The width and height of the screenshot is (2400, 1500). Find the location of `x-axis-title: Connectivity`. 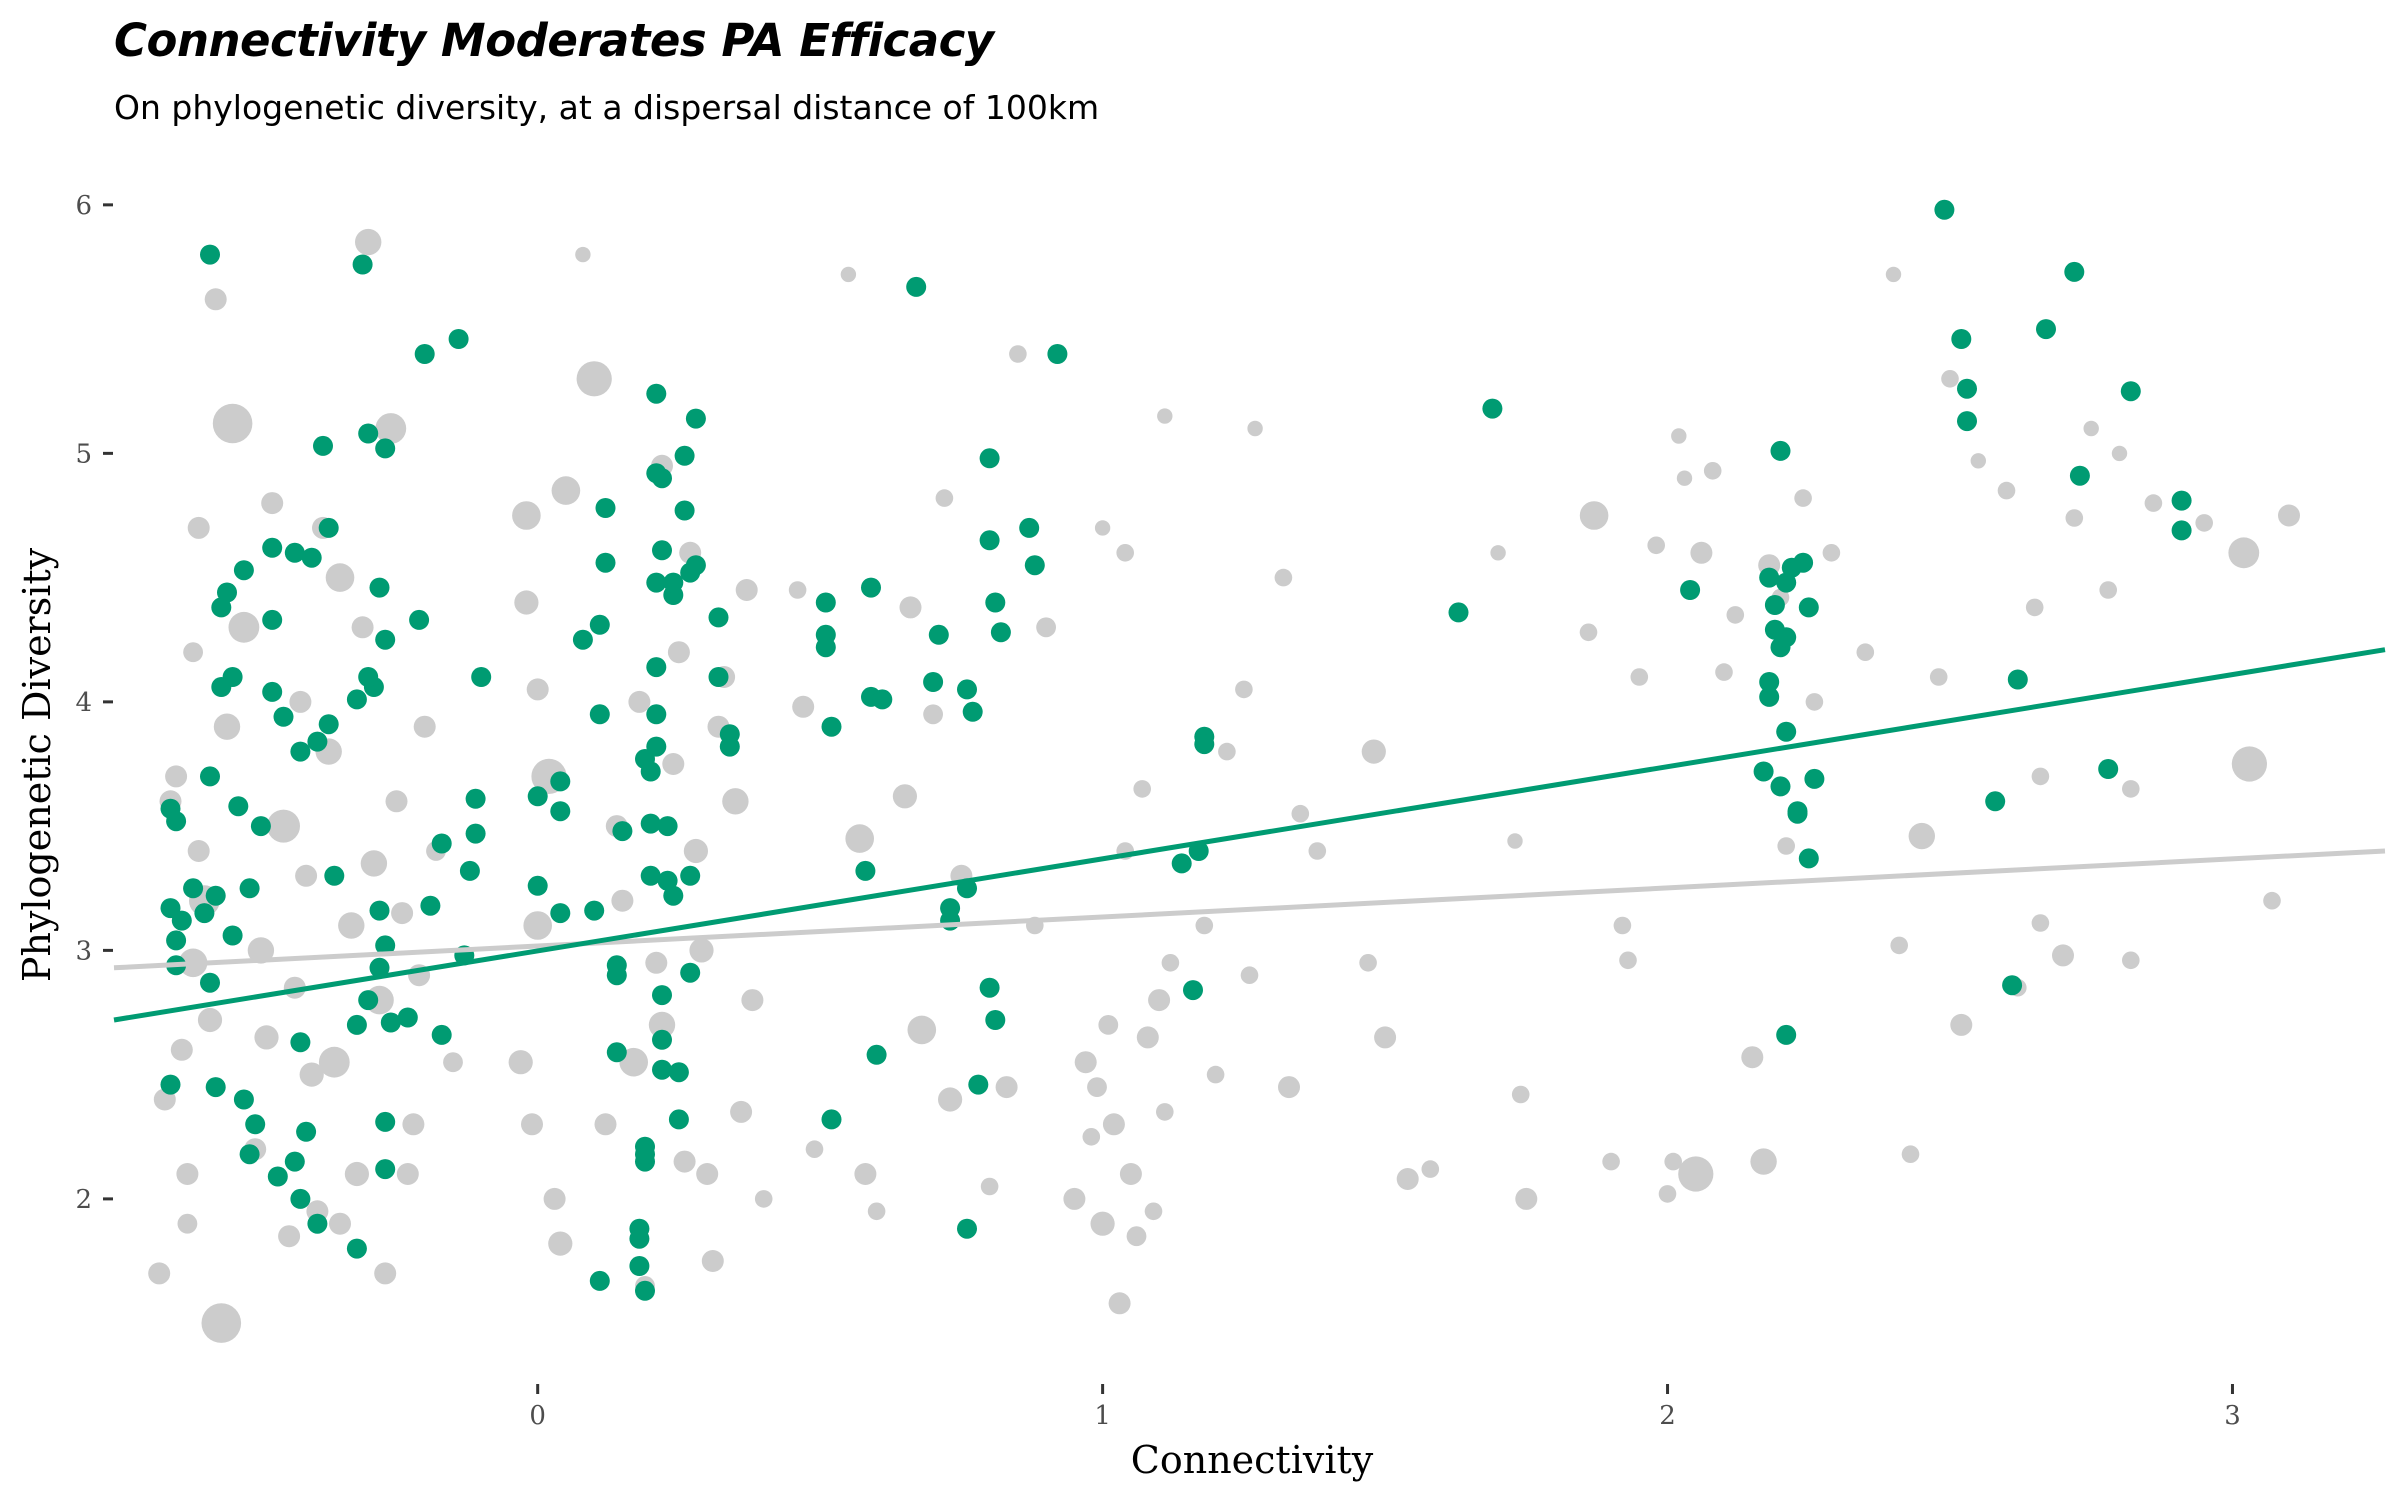

x-axis-title: Connectivity is located at coordinates (1252, 1460).